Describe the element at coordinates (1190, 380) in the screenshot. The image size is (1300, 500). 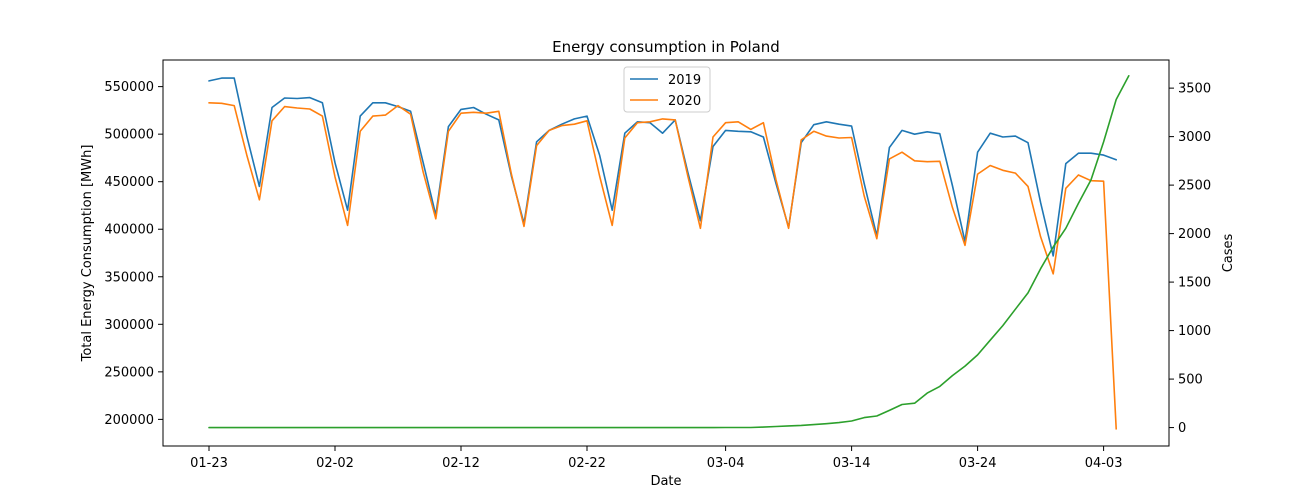
I see `y2-tick-label: 500` at that location.